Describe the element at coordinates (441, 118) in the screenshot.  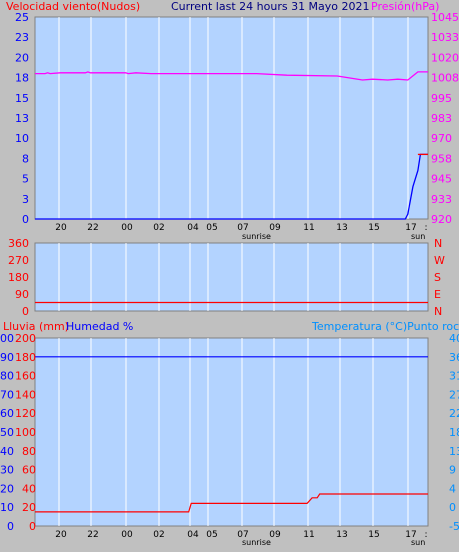
I see `pressure-tick-label: 983` at that location.